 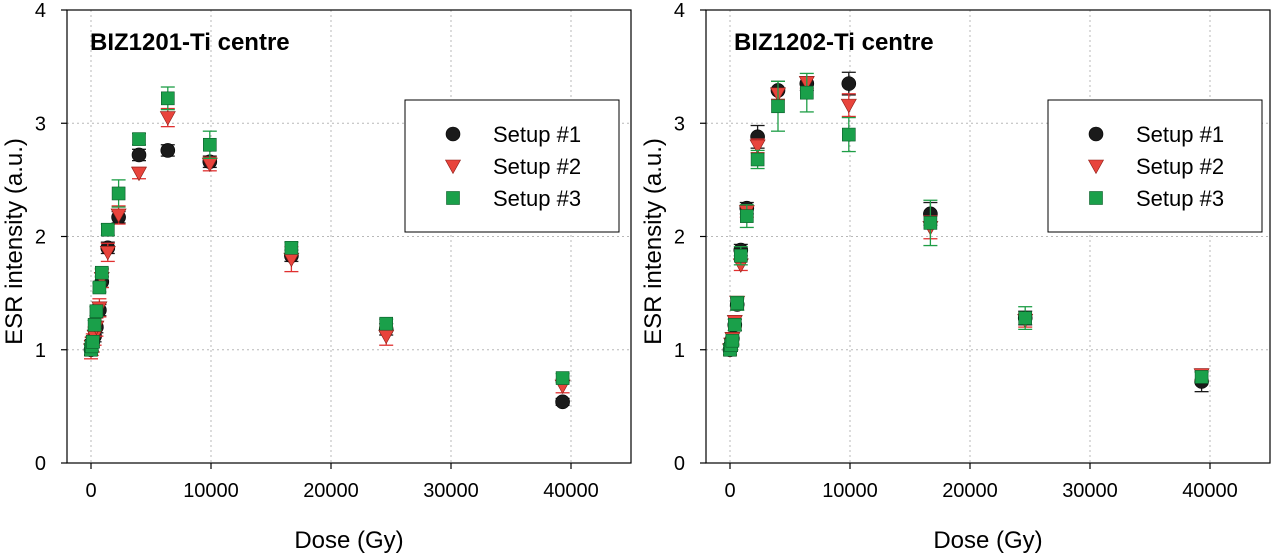 I want to click on panel-title: BIZ1201-Ti centre, so click(x=190, y=42).